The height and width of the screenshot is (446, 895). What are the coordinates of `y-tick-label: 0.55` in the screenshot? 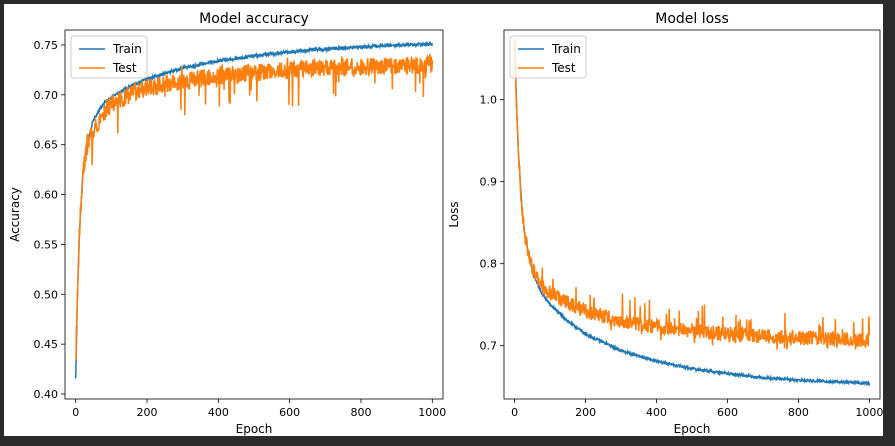 It's located at (46, 244).